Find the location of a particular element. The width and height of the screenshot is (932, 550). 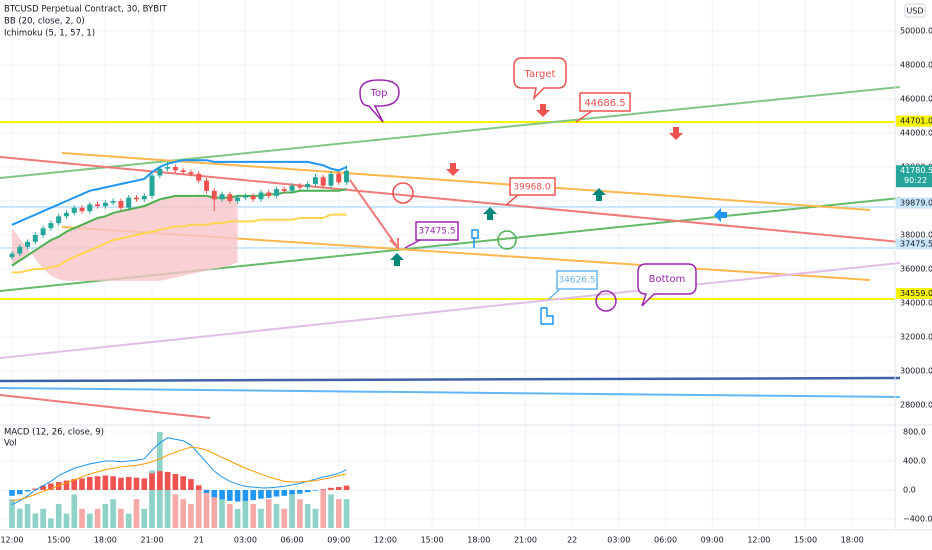

chart-title: BTCUSD Perpetual Contract, 30, BYBIT is located at coordinates (86, 10).